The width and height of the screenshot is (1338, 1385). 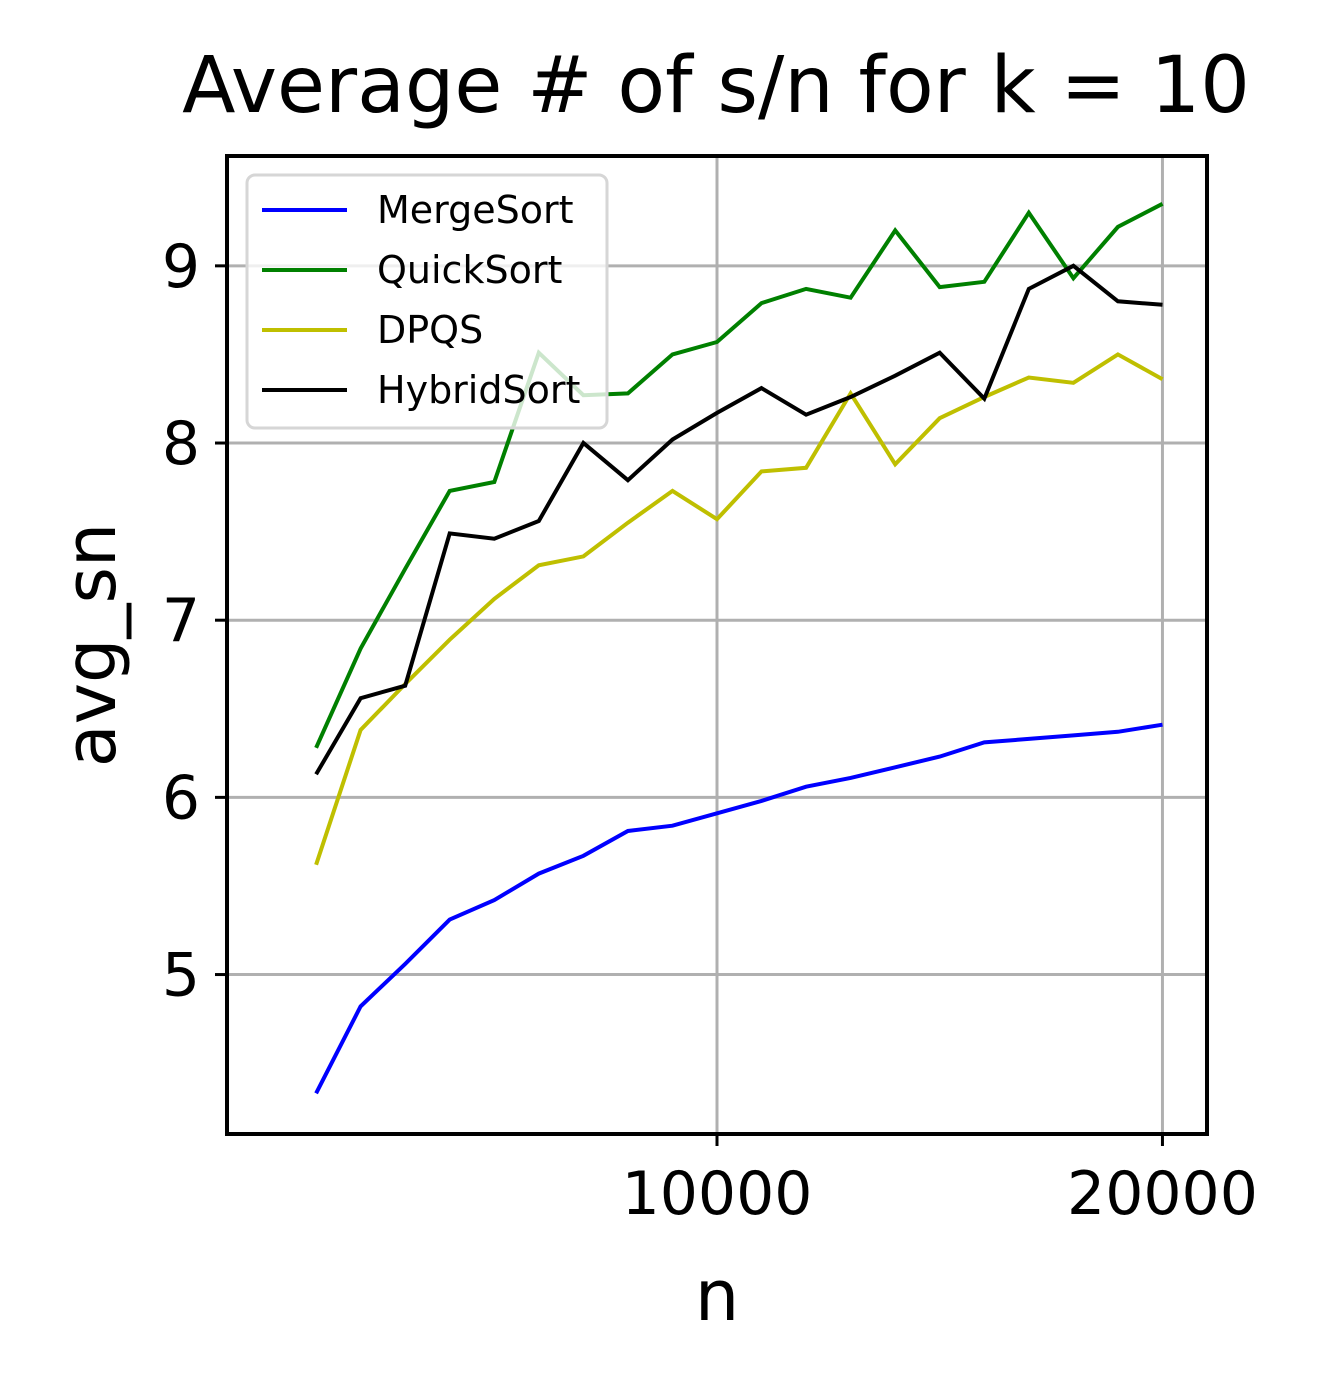 I want to click on y-axis-label: avg_sn, so click(x=91, y=645).